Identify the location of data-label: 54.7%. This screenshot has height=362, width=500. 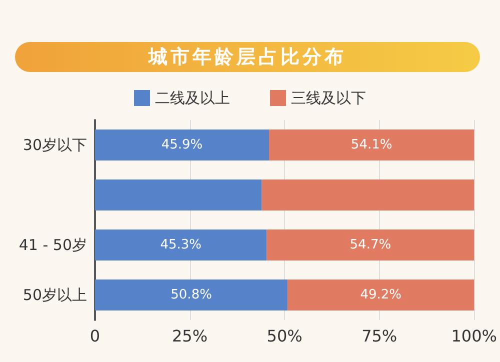
(371, 245).